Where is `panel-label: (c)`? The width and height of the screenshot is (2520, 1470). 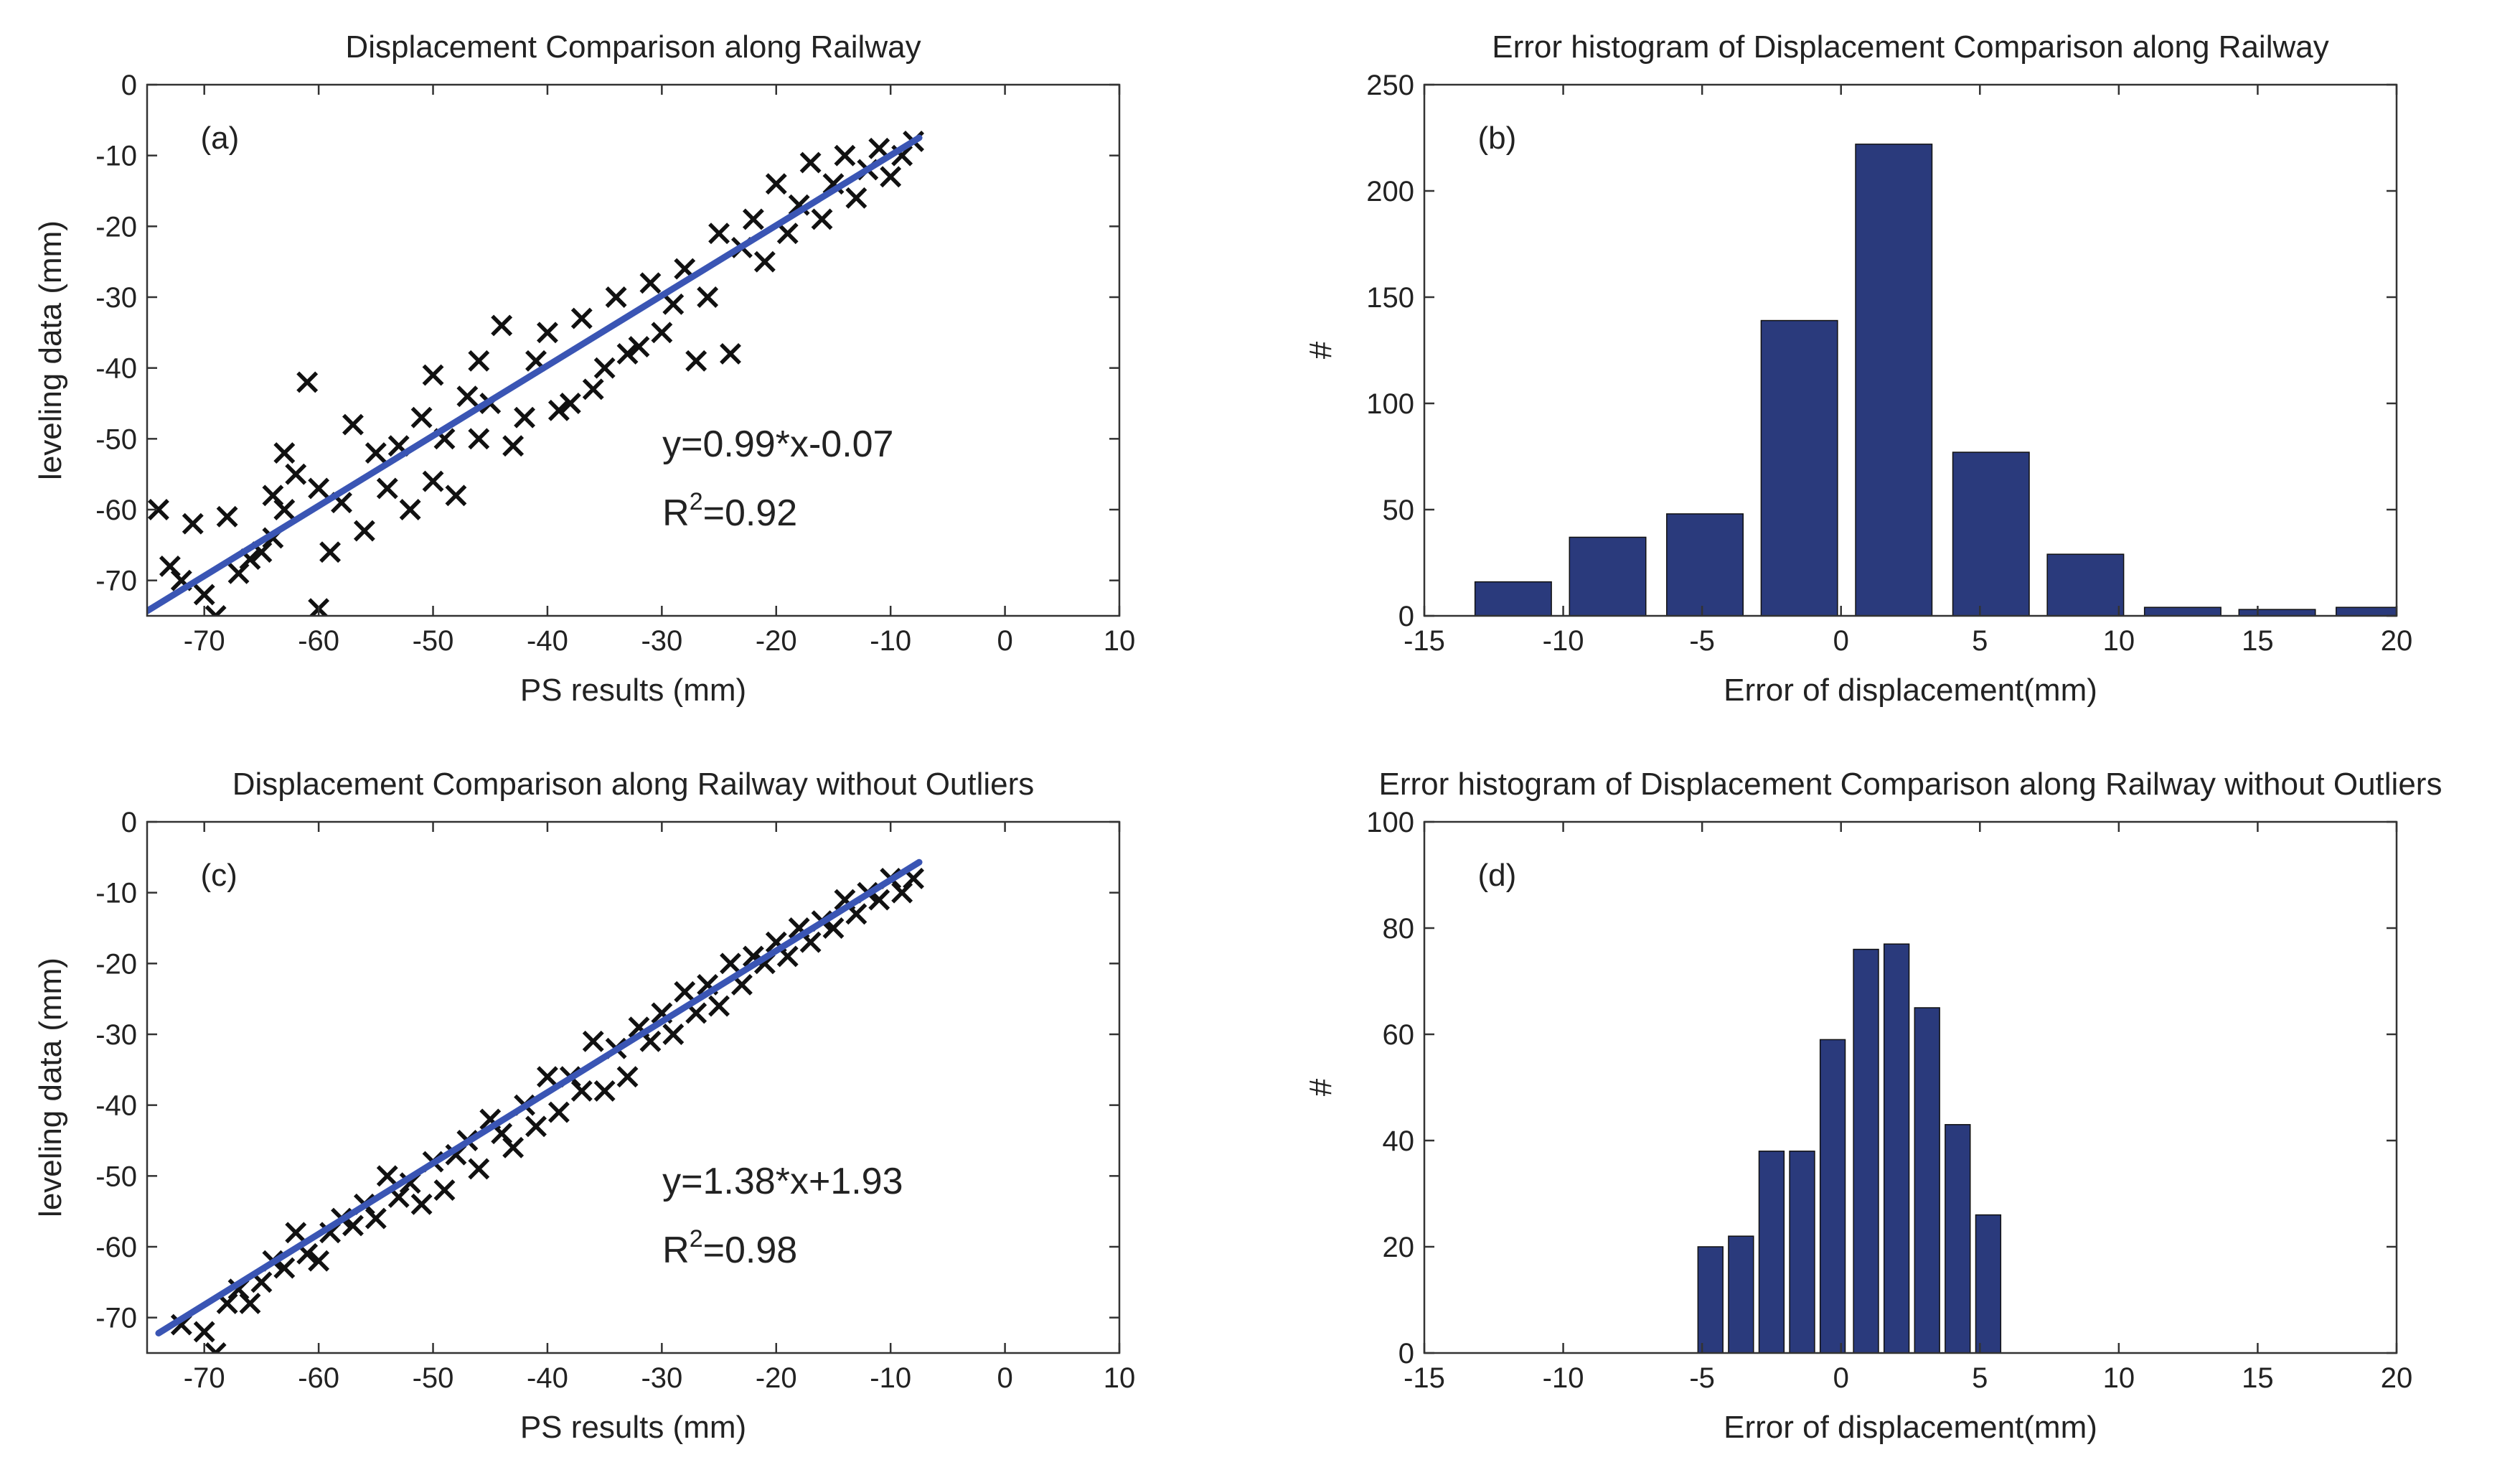 panel-label: (c) is located at coordinates (219, 875).